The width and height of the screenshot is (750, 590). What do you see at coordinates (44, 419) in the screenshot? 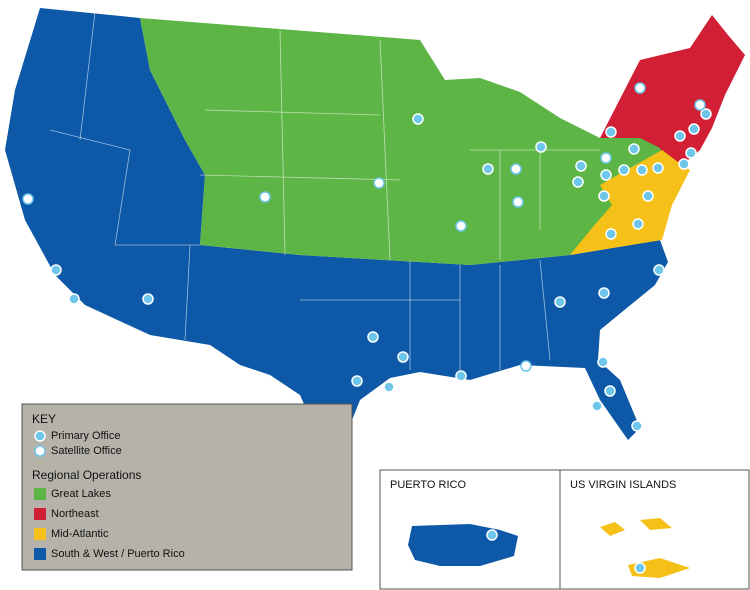
I see `legend-title: KEY` at bounding box center [44, 419].